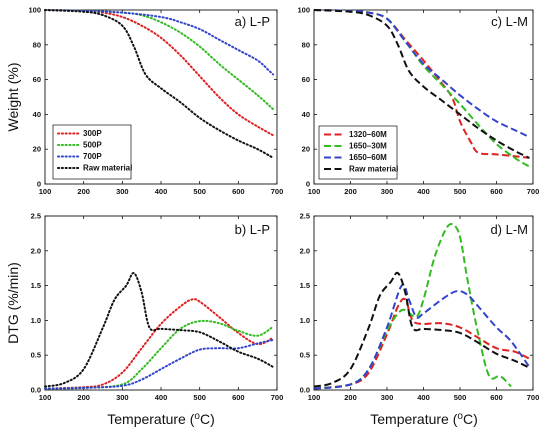 The width and height of the screenshot is (550, 433). What do you see at coordinates (92, 156) in the screenshot?
I see `legend-label: 700P` at bounding box center [92, 156].